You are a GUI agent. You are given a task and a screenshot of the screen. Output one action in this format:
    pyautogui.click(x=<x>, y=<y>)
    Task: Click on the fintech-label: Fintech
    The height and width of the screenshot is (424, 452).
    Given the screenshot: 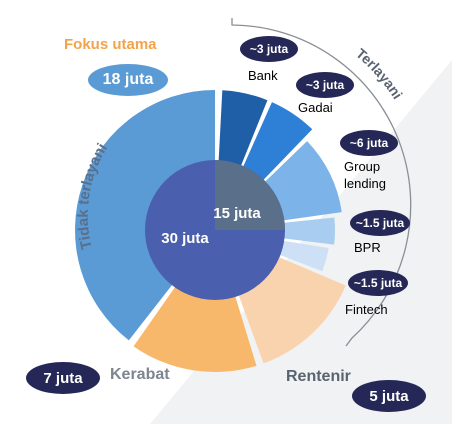 What is the action you would take?
    pyautogui.click(x=366, y=309)
    